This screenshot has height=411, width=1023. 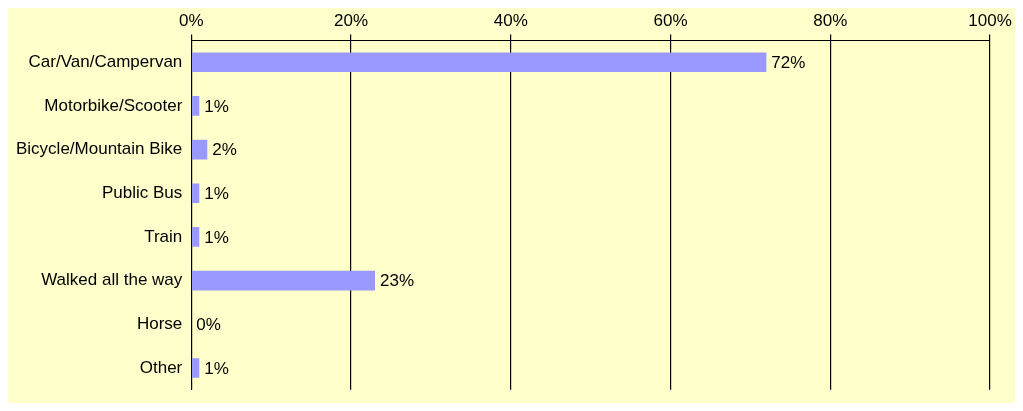 I want to click on x-tick-label: 0%, so click(x=191, y=20).